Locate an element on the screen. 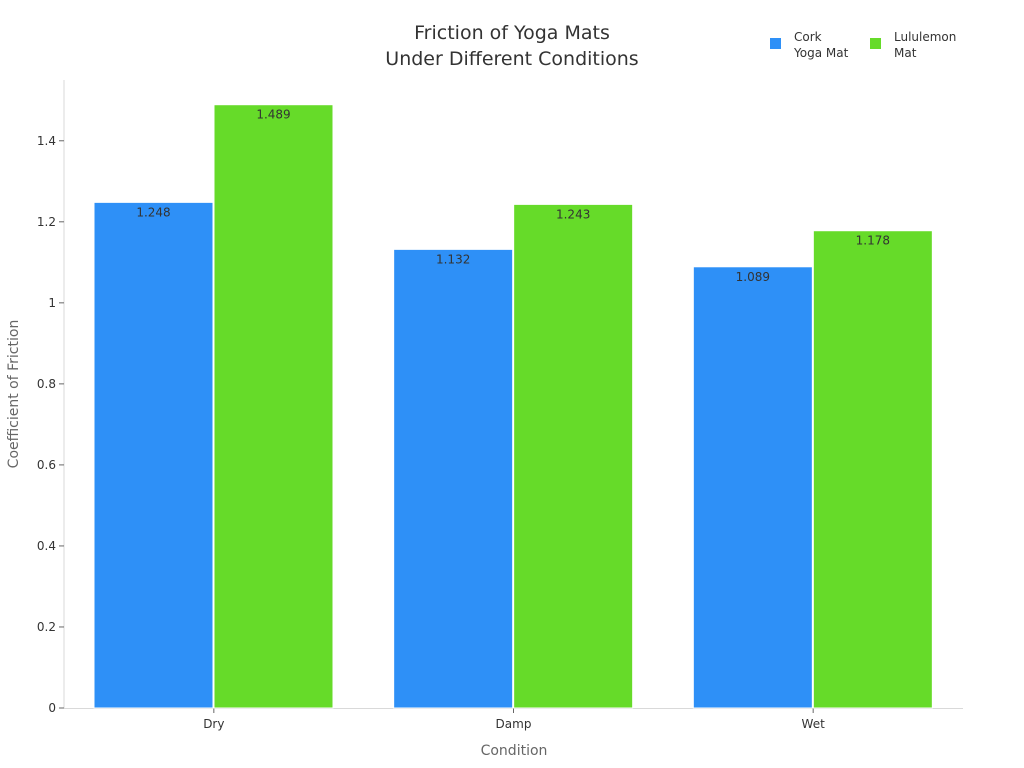  x-tick-label: Damp is located at coordinates (514, 724).